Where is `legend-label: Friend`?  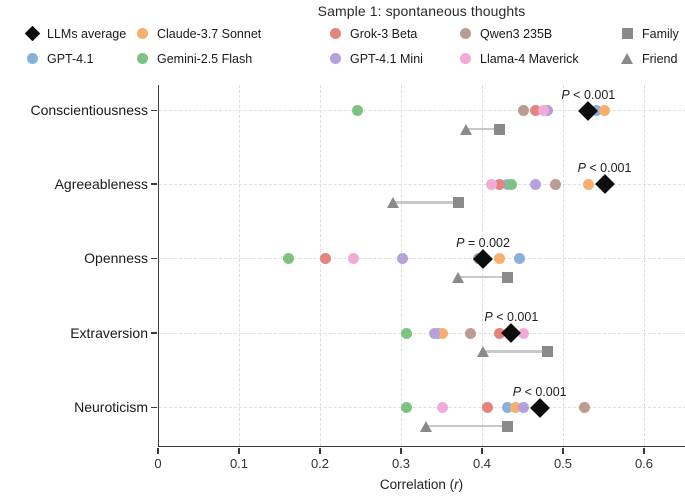 legend-label: Friend is located at coordinates (660, 58).